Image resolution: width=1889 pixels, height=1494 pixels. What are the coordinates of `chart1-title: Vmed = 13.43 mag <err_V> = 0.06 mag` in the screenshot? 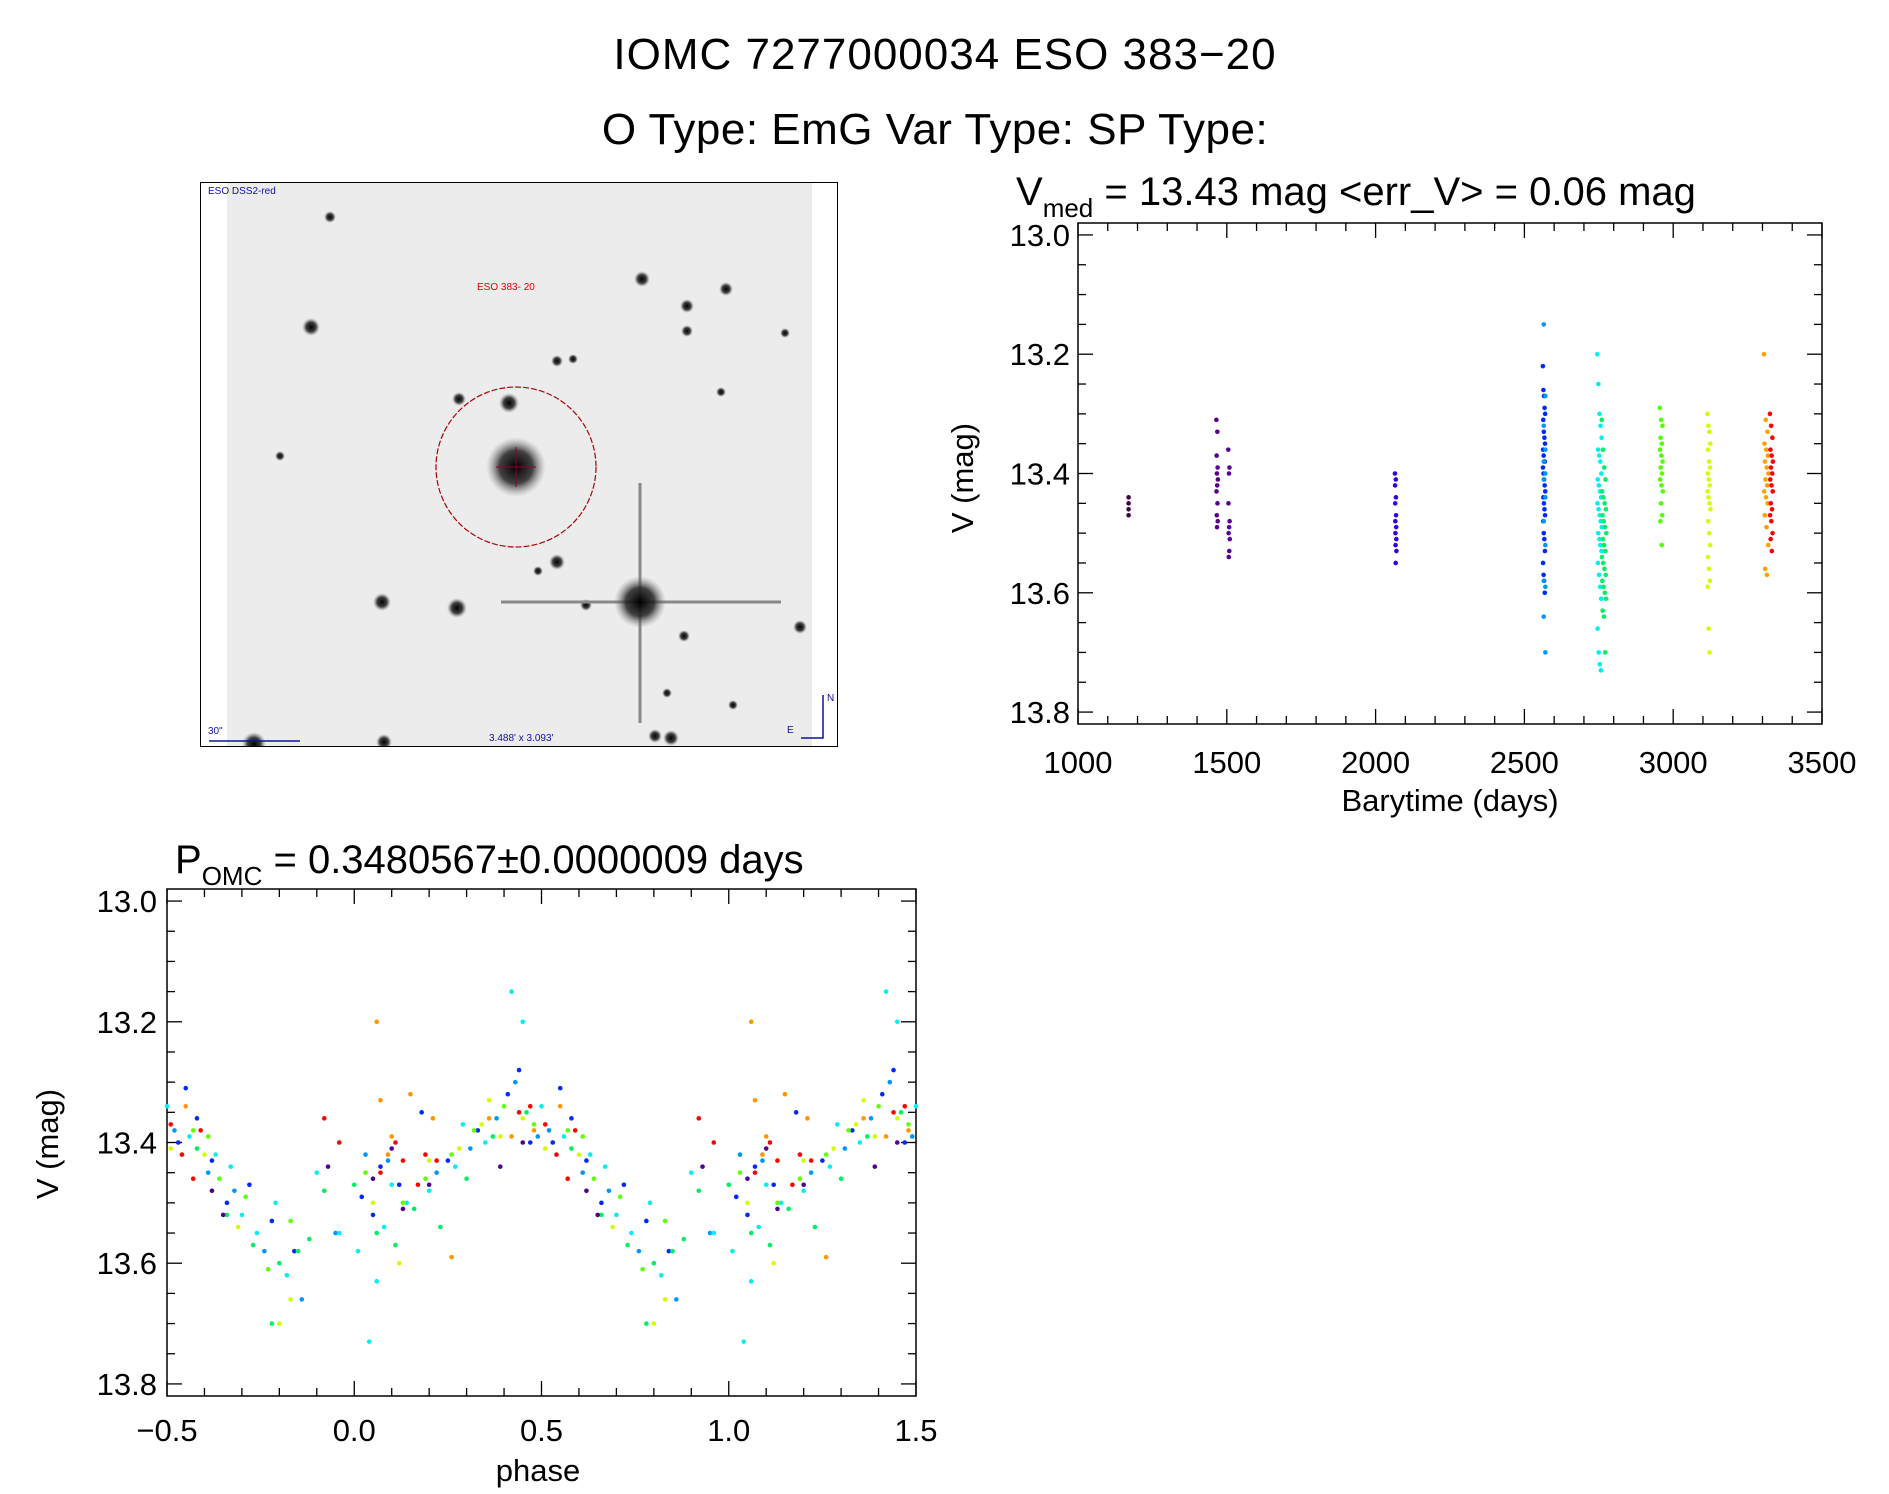 It's located at (1356, 197).